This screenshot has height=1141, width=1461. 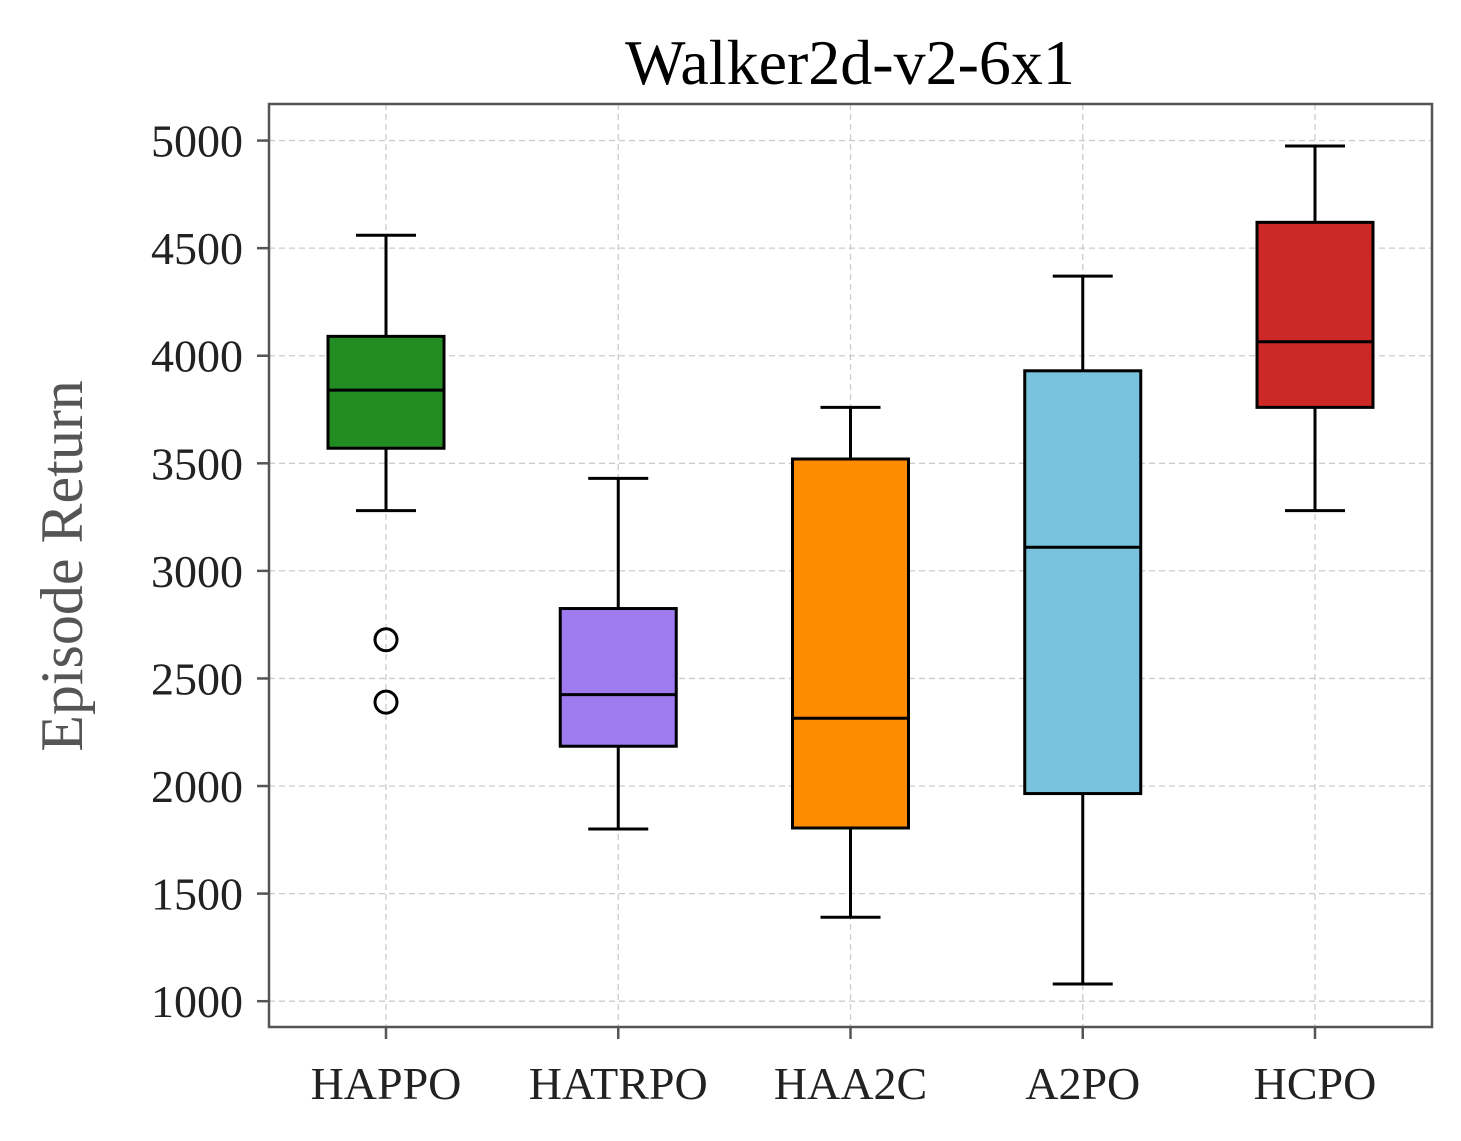 I want to click on y-tick-label: 4500, so click(x=197, y=248).